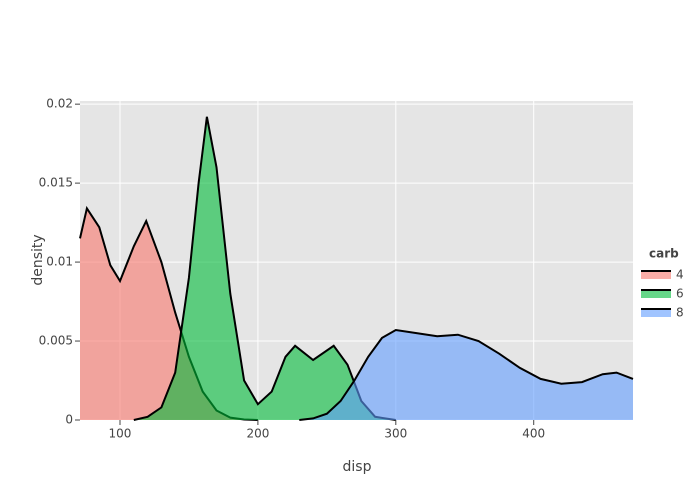 This screenshot has width=700, height=504. What do you see at coordinates (69, 420) in the screenshot?
I see `y-tick-label: 0` at bounding box center [69, 420].